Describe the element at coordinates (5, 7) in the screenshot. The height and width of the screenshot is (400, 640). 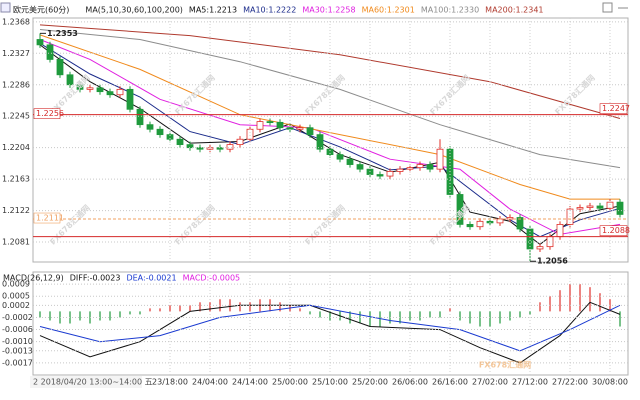
I see `symbol-icon` at that location.